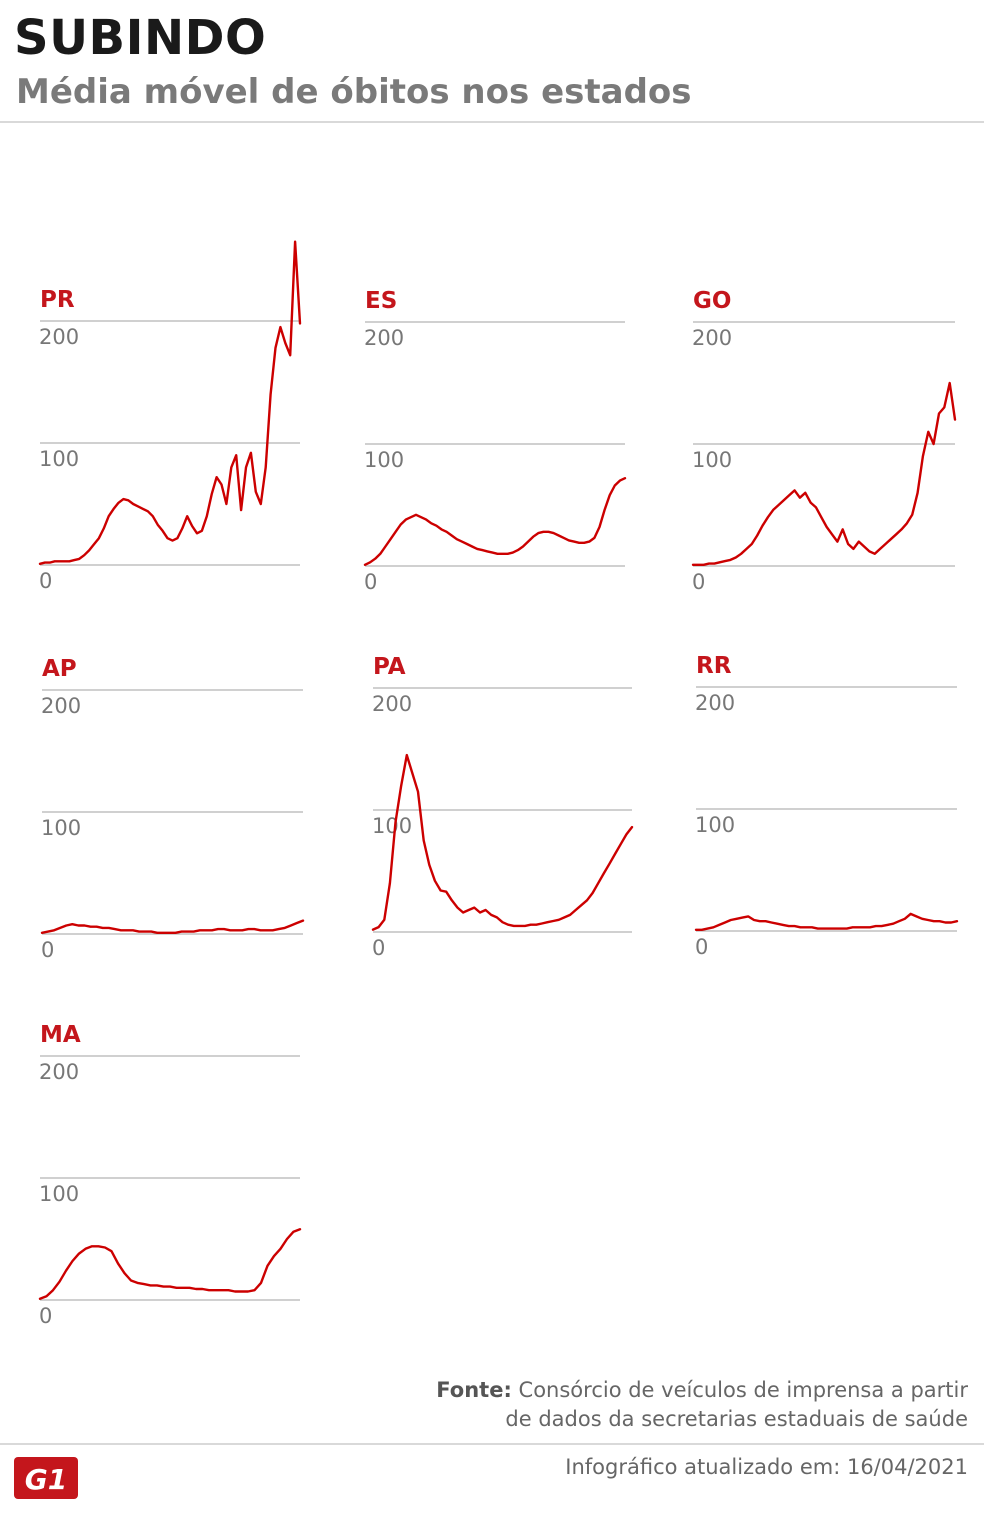  Describe the element at coordinates (354, 92) in the screenshot. I see `page-subtitle: Média móvel de óbitos nos estados` at that location.